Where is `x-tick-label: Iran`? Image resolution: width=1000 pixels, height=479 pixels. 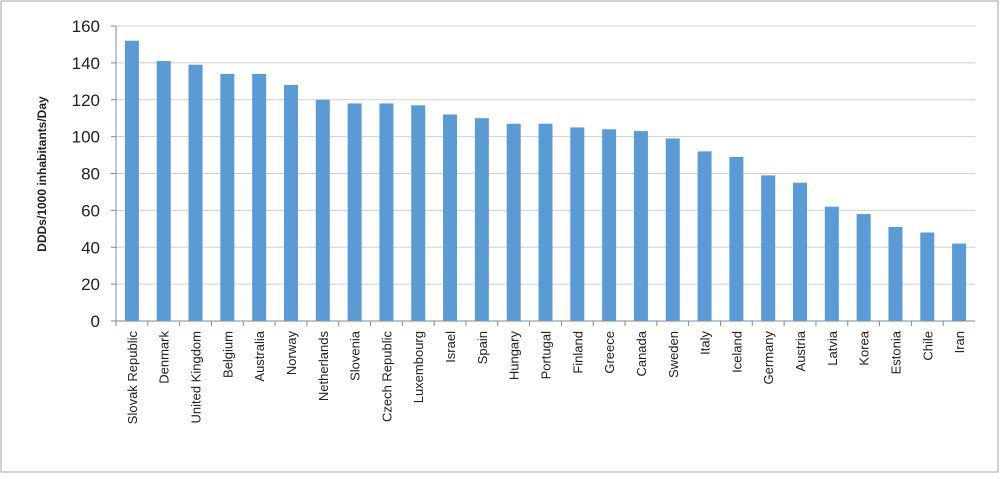
x-tick-label: Iran is located at coordinates (959, 342).